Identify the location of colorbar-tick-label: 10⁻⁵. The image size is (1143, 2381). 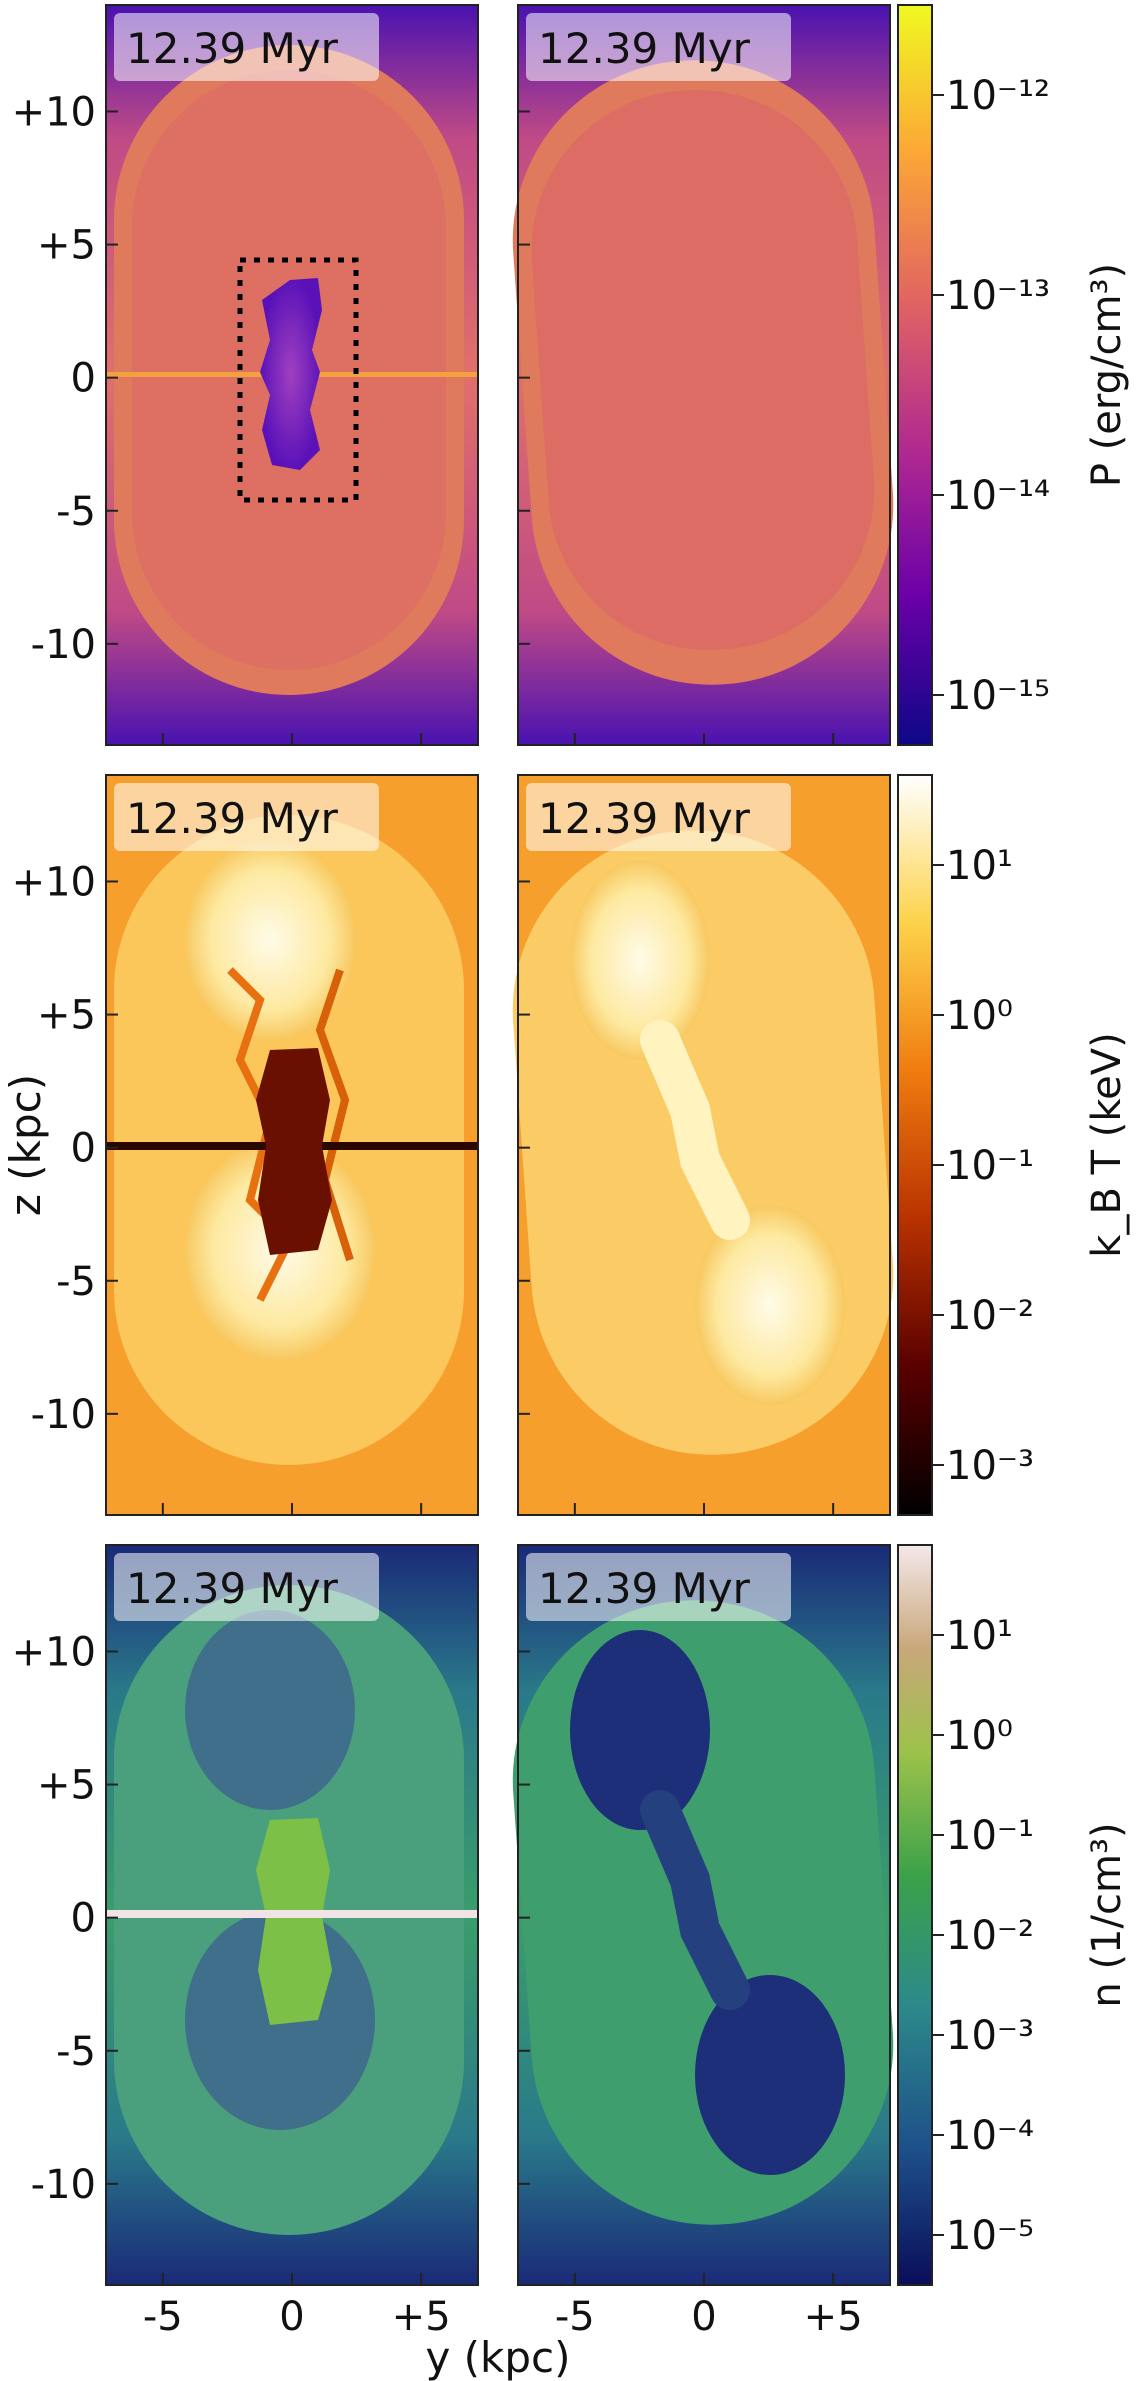
(990, 2236).